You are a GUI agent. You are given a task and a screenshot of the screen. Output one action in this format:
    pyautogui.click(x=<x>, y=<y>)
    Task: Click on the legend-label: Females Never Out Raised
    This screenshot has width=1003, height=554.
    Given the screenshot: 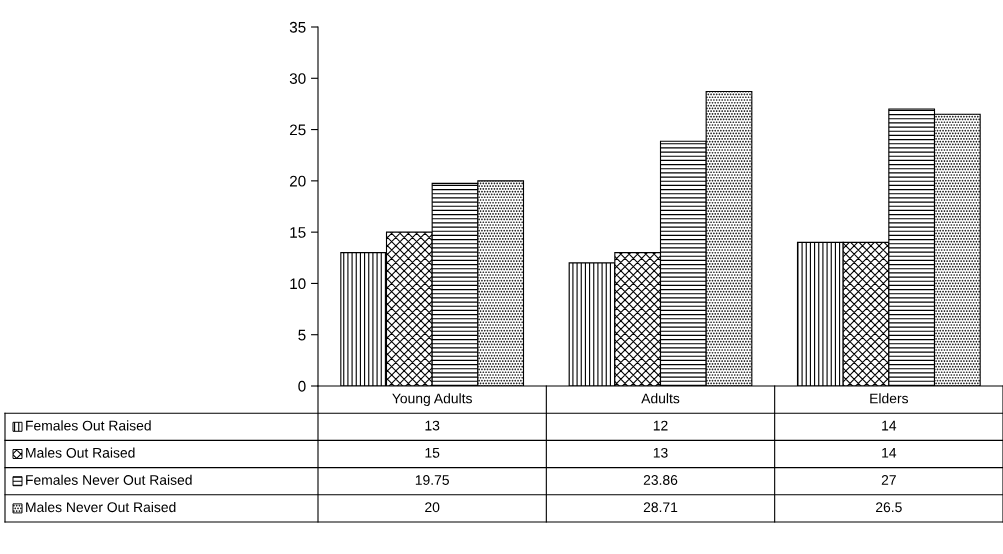 What is the action you would take?
    pyautogui.click(x=109, y=479)
    